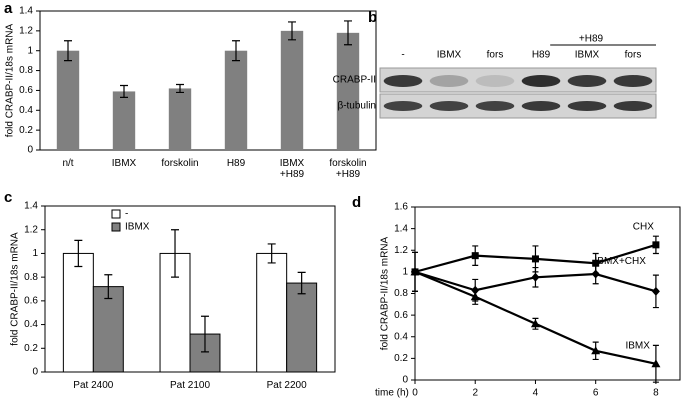 The image size is (685, 401). Describe the element at coordinates (356, 106) in the screenshot. I see `row-label: β-tubulin` at that location.